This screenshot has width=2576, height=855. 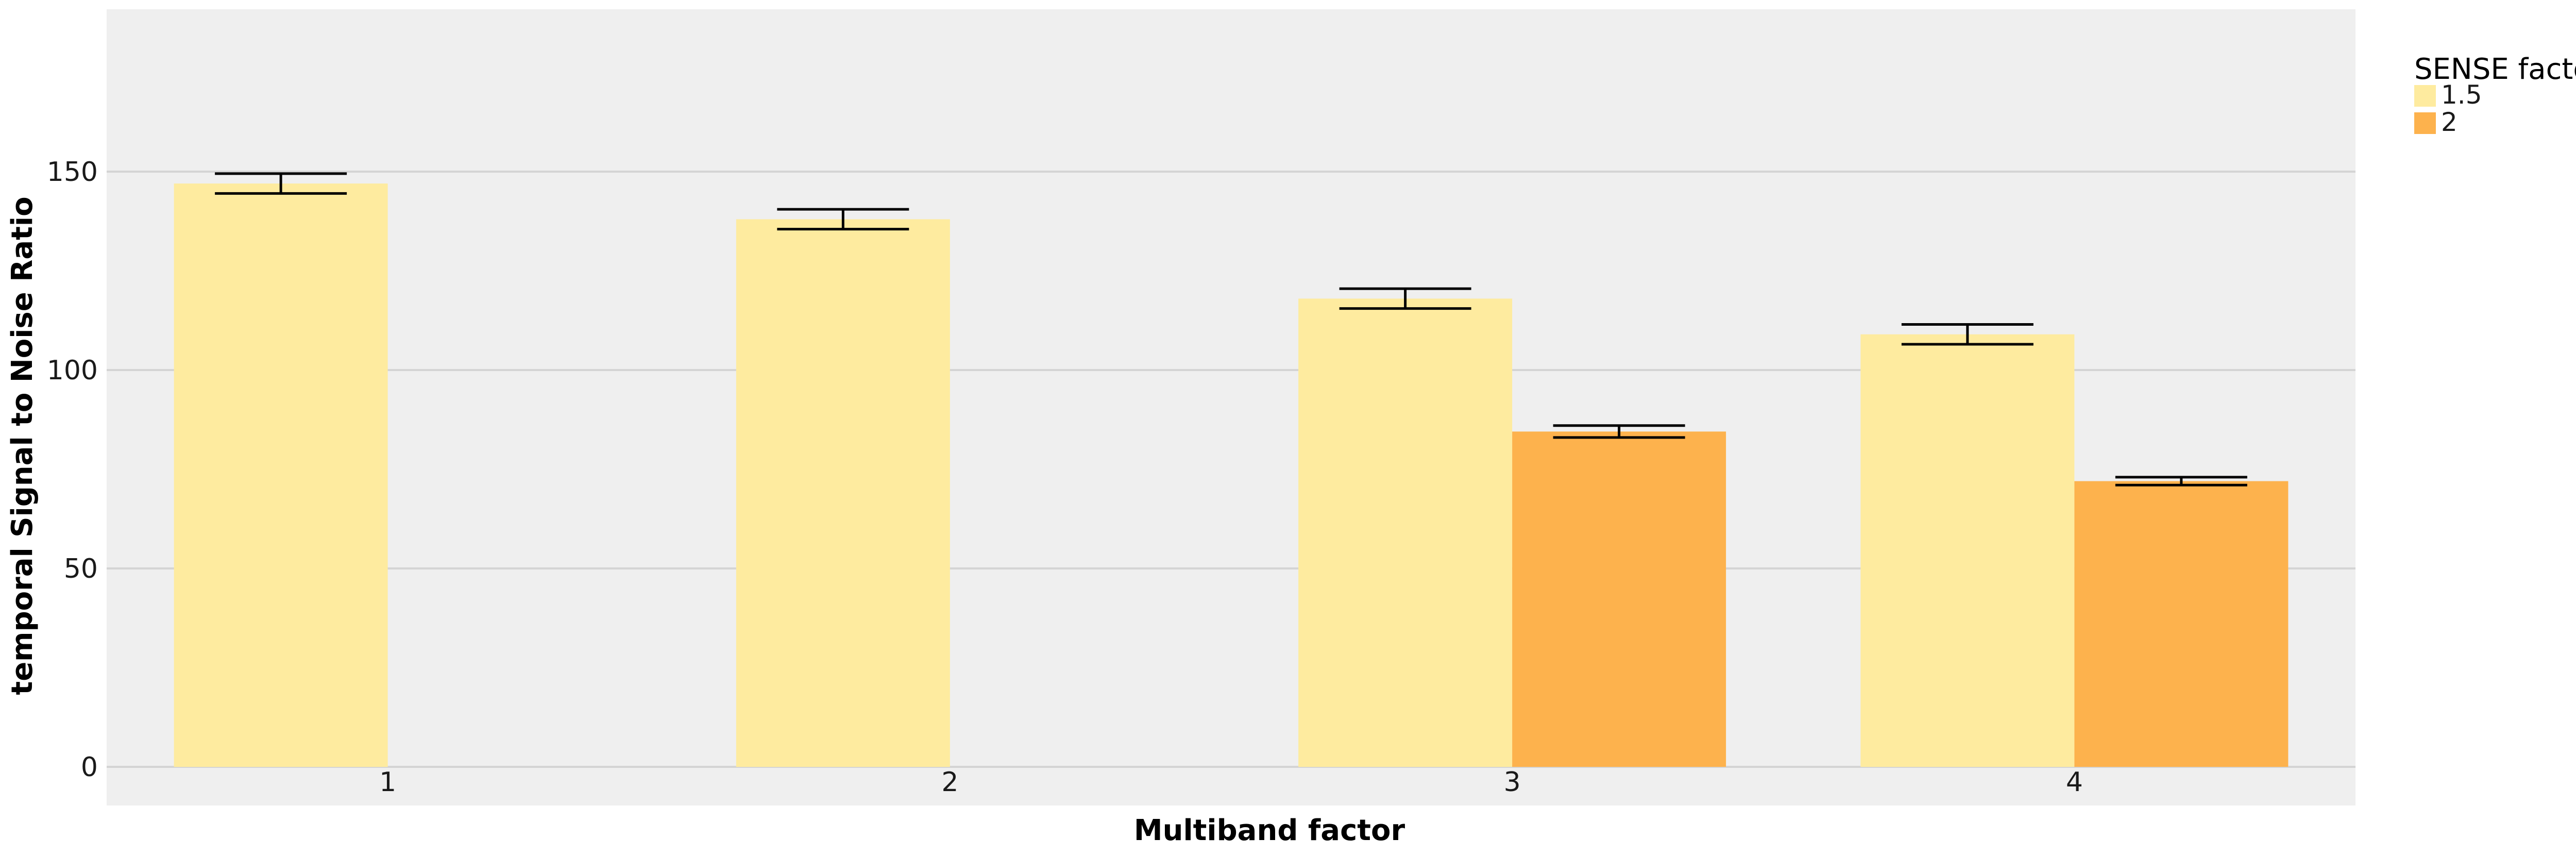 I want to click on legend-items: 1.52, so click(x=2448, y=109).